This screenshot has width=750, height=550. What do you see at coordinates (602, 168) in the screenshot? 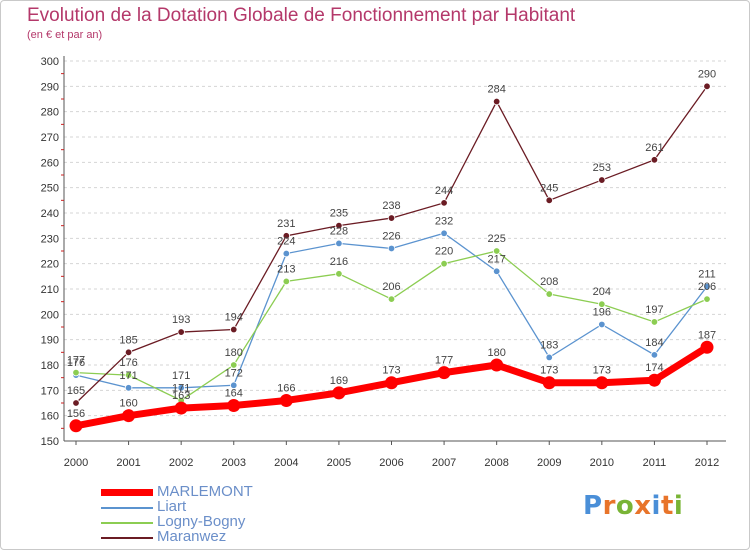
I see `data-label-maranwez-2010: 253` at bounding box center [602, 168].